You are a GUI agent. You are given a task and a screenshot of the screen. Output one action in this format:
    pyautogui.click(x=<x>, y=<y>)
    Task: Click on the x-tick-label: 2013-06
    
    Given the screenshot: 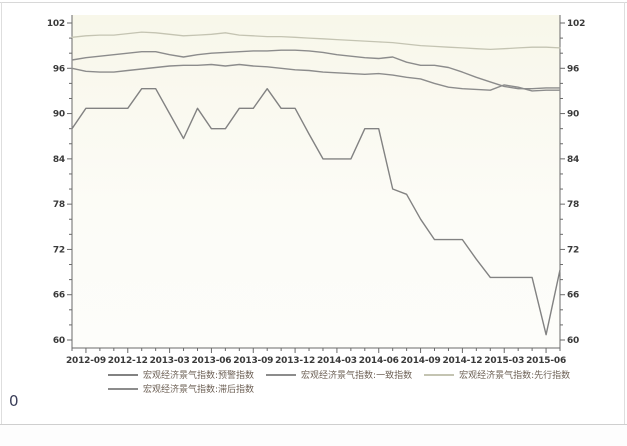 What is the action you would take?
    pyautogui.click(x=211, y=361)
    